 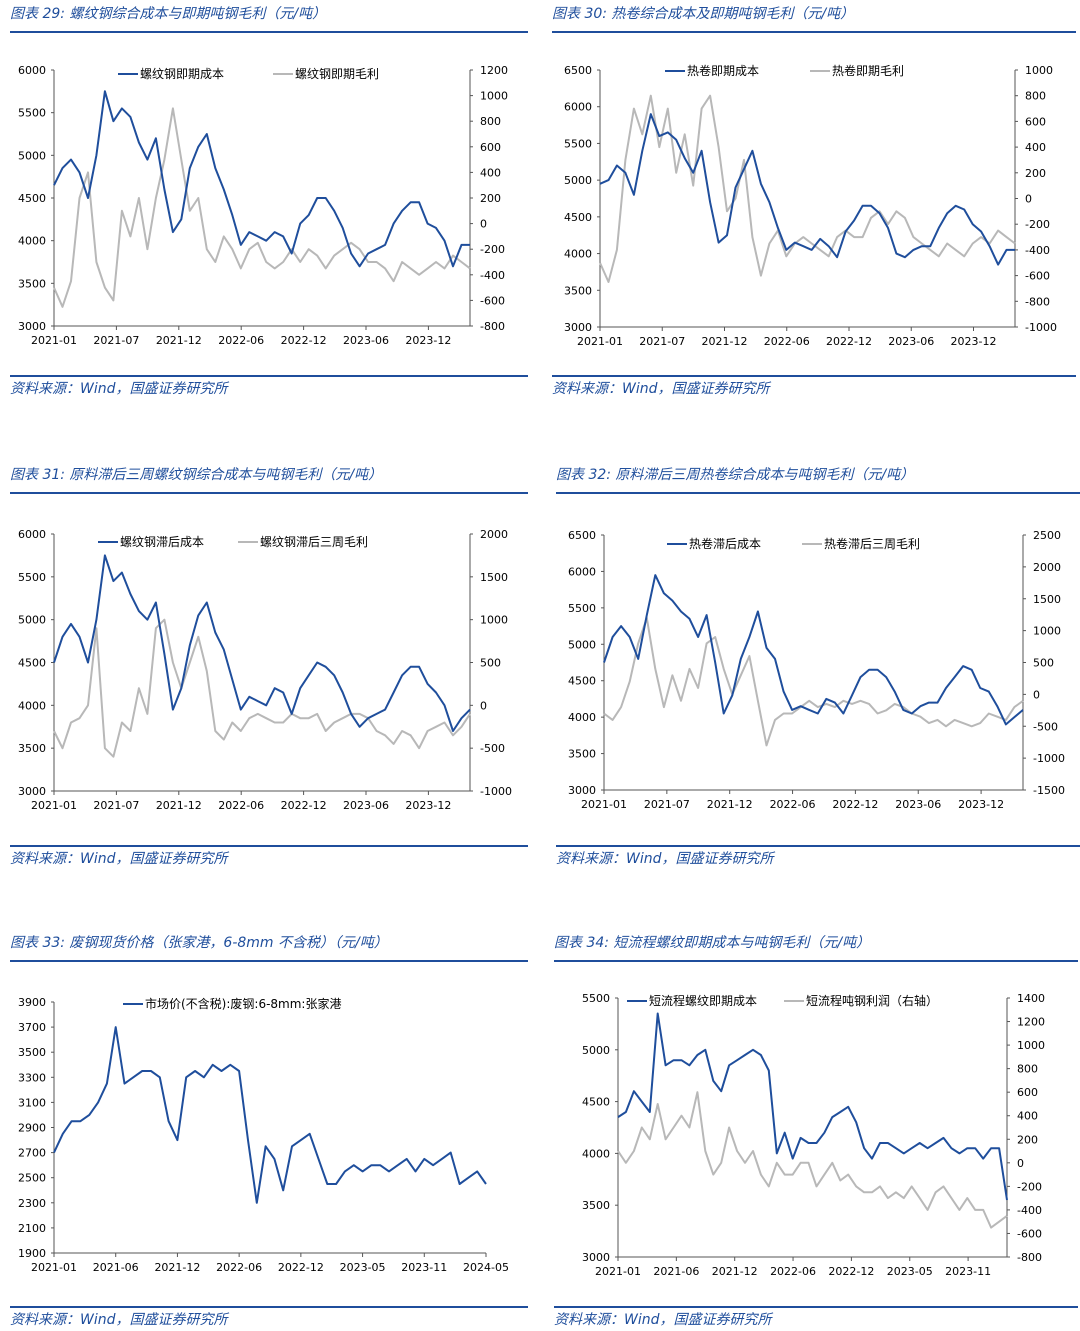 I want to click on y2-tick-label: -1500, so click(x=1049, y=790).